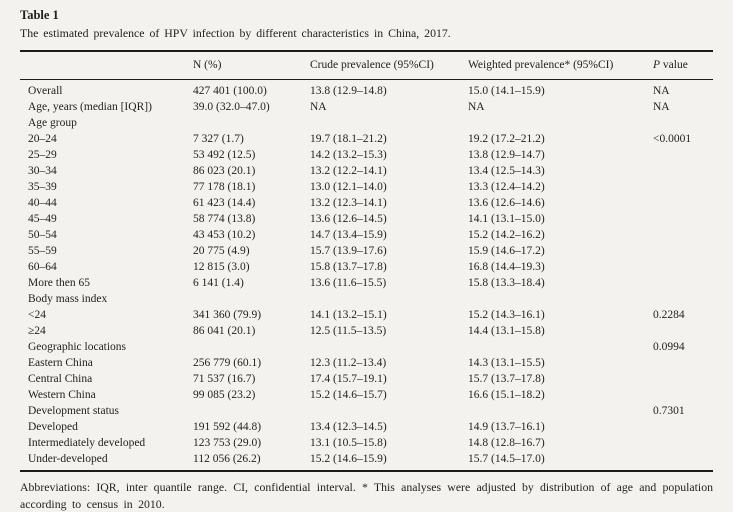 The width and height of the screenshot is (733, 512). What do you see at coordinates (348, 171) in the screenshot?
I see `row-crude-cell: 13.2 (12.2–14.1)` at bounding box center [348, 171].